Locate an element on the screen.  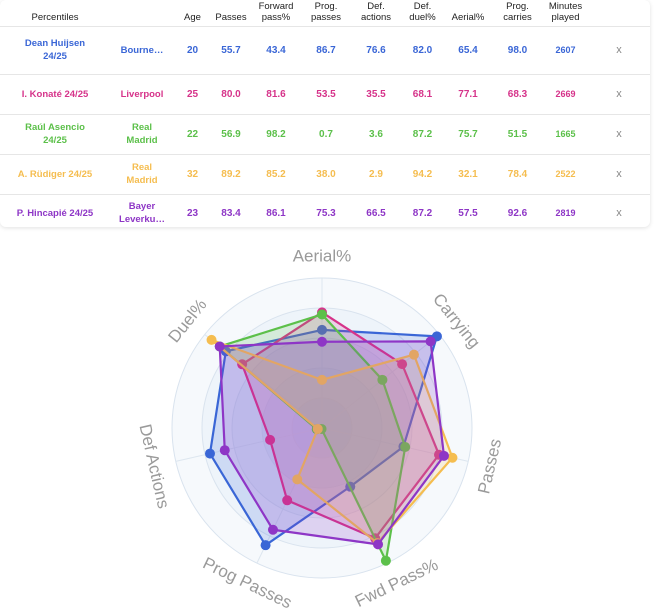
header-def-duel: Def. duel% is located at coordinates (422, 11).